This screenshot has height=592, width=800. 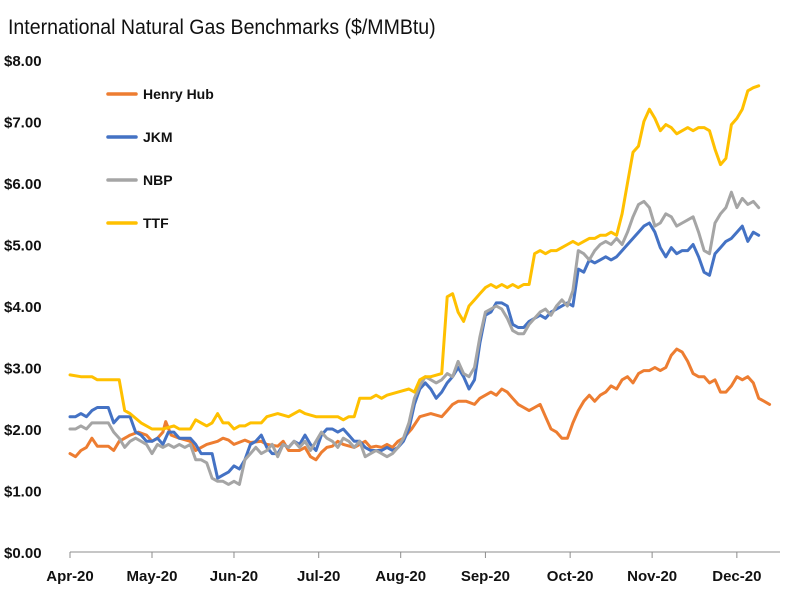 I want to click on y-tick-label: $8.00, so click(x=23, y=61).